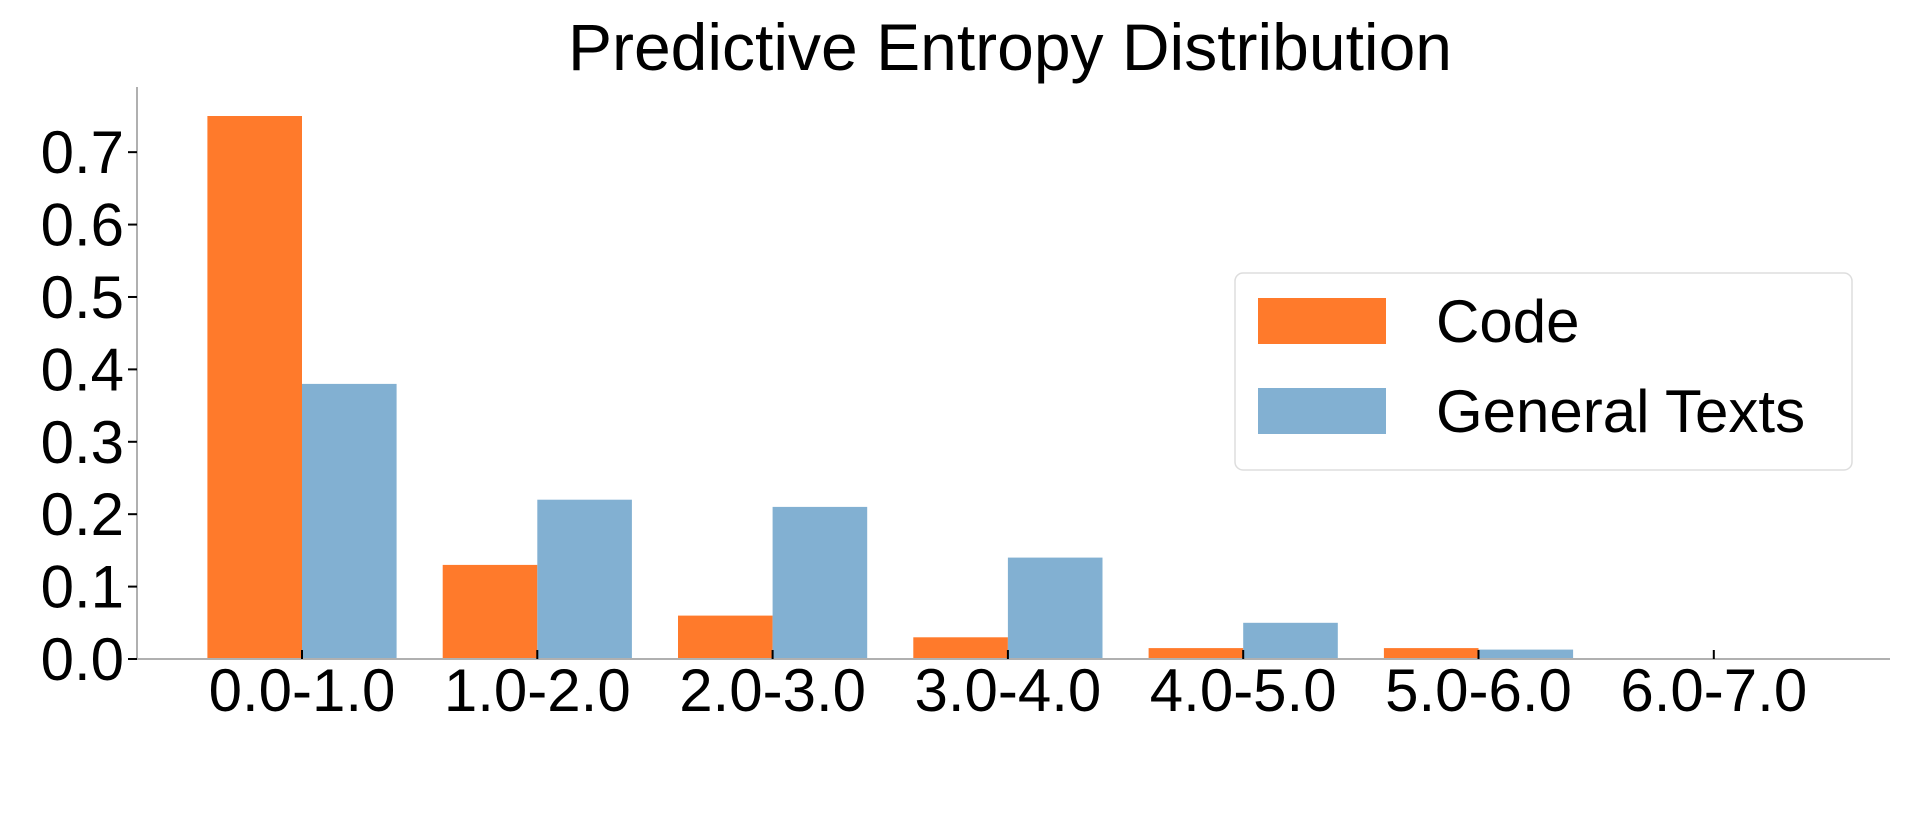 The image size is (1912, 832). What do you see at coordinates (82, 225) in the screenshot?
I see `y-tick-label: 0.6` at bounding box center [82, 225].